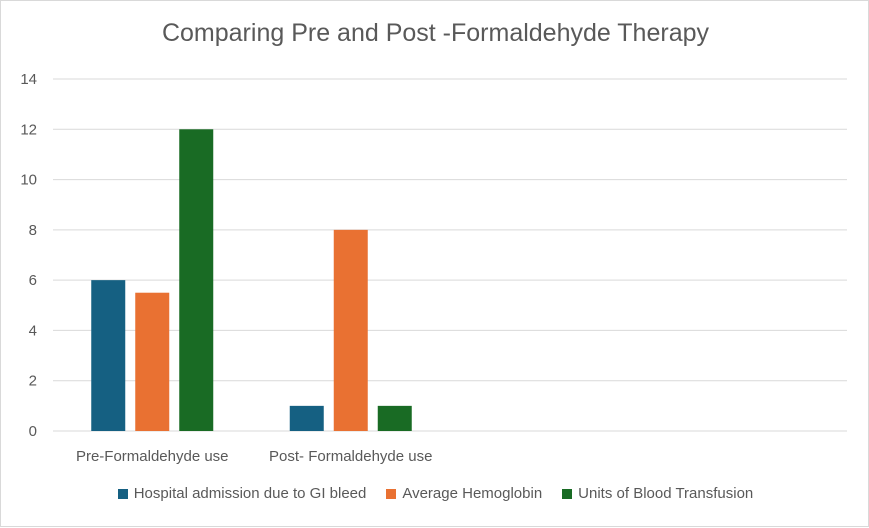 This screenshot has width=869, height=528. I want to click on y-tick-label: 4, so click(33, 330).